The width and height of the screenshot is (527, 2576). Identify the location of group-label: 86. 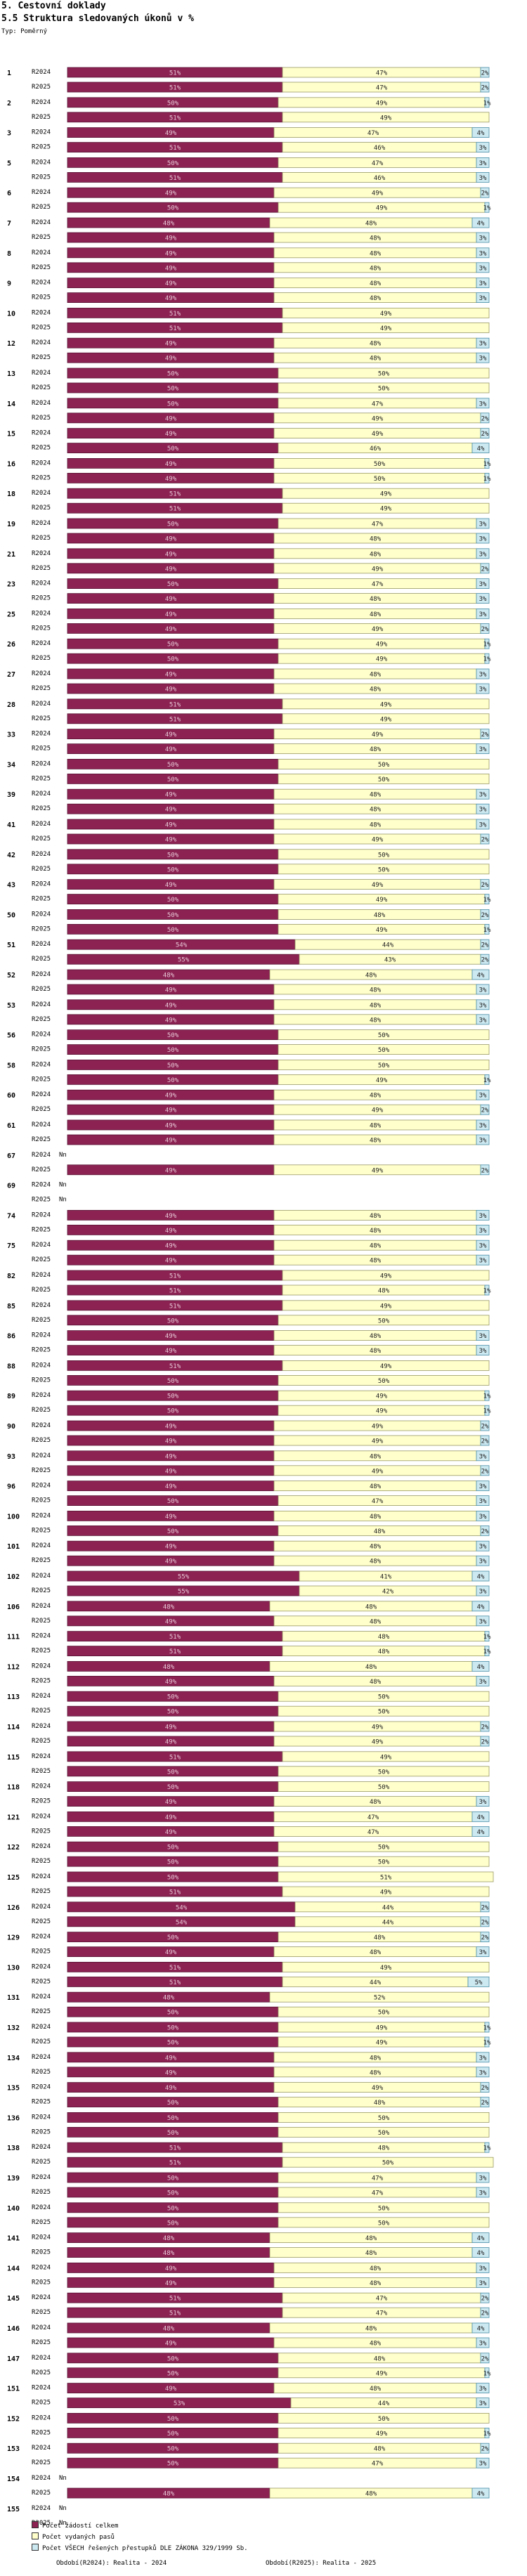
(11, 1337).